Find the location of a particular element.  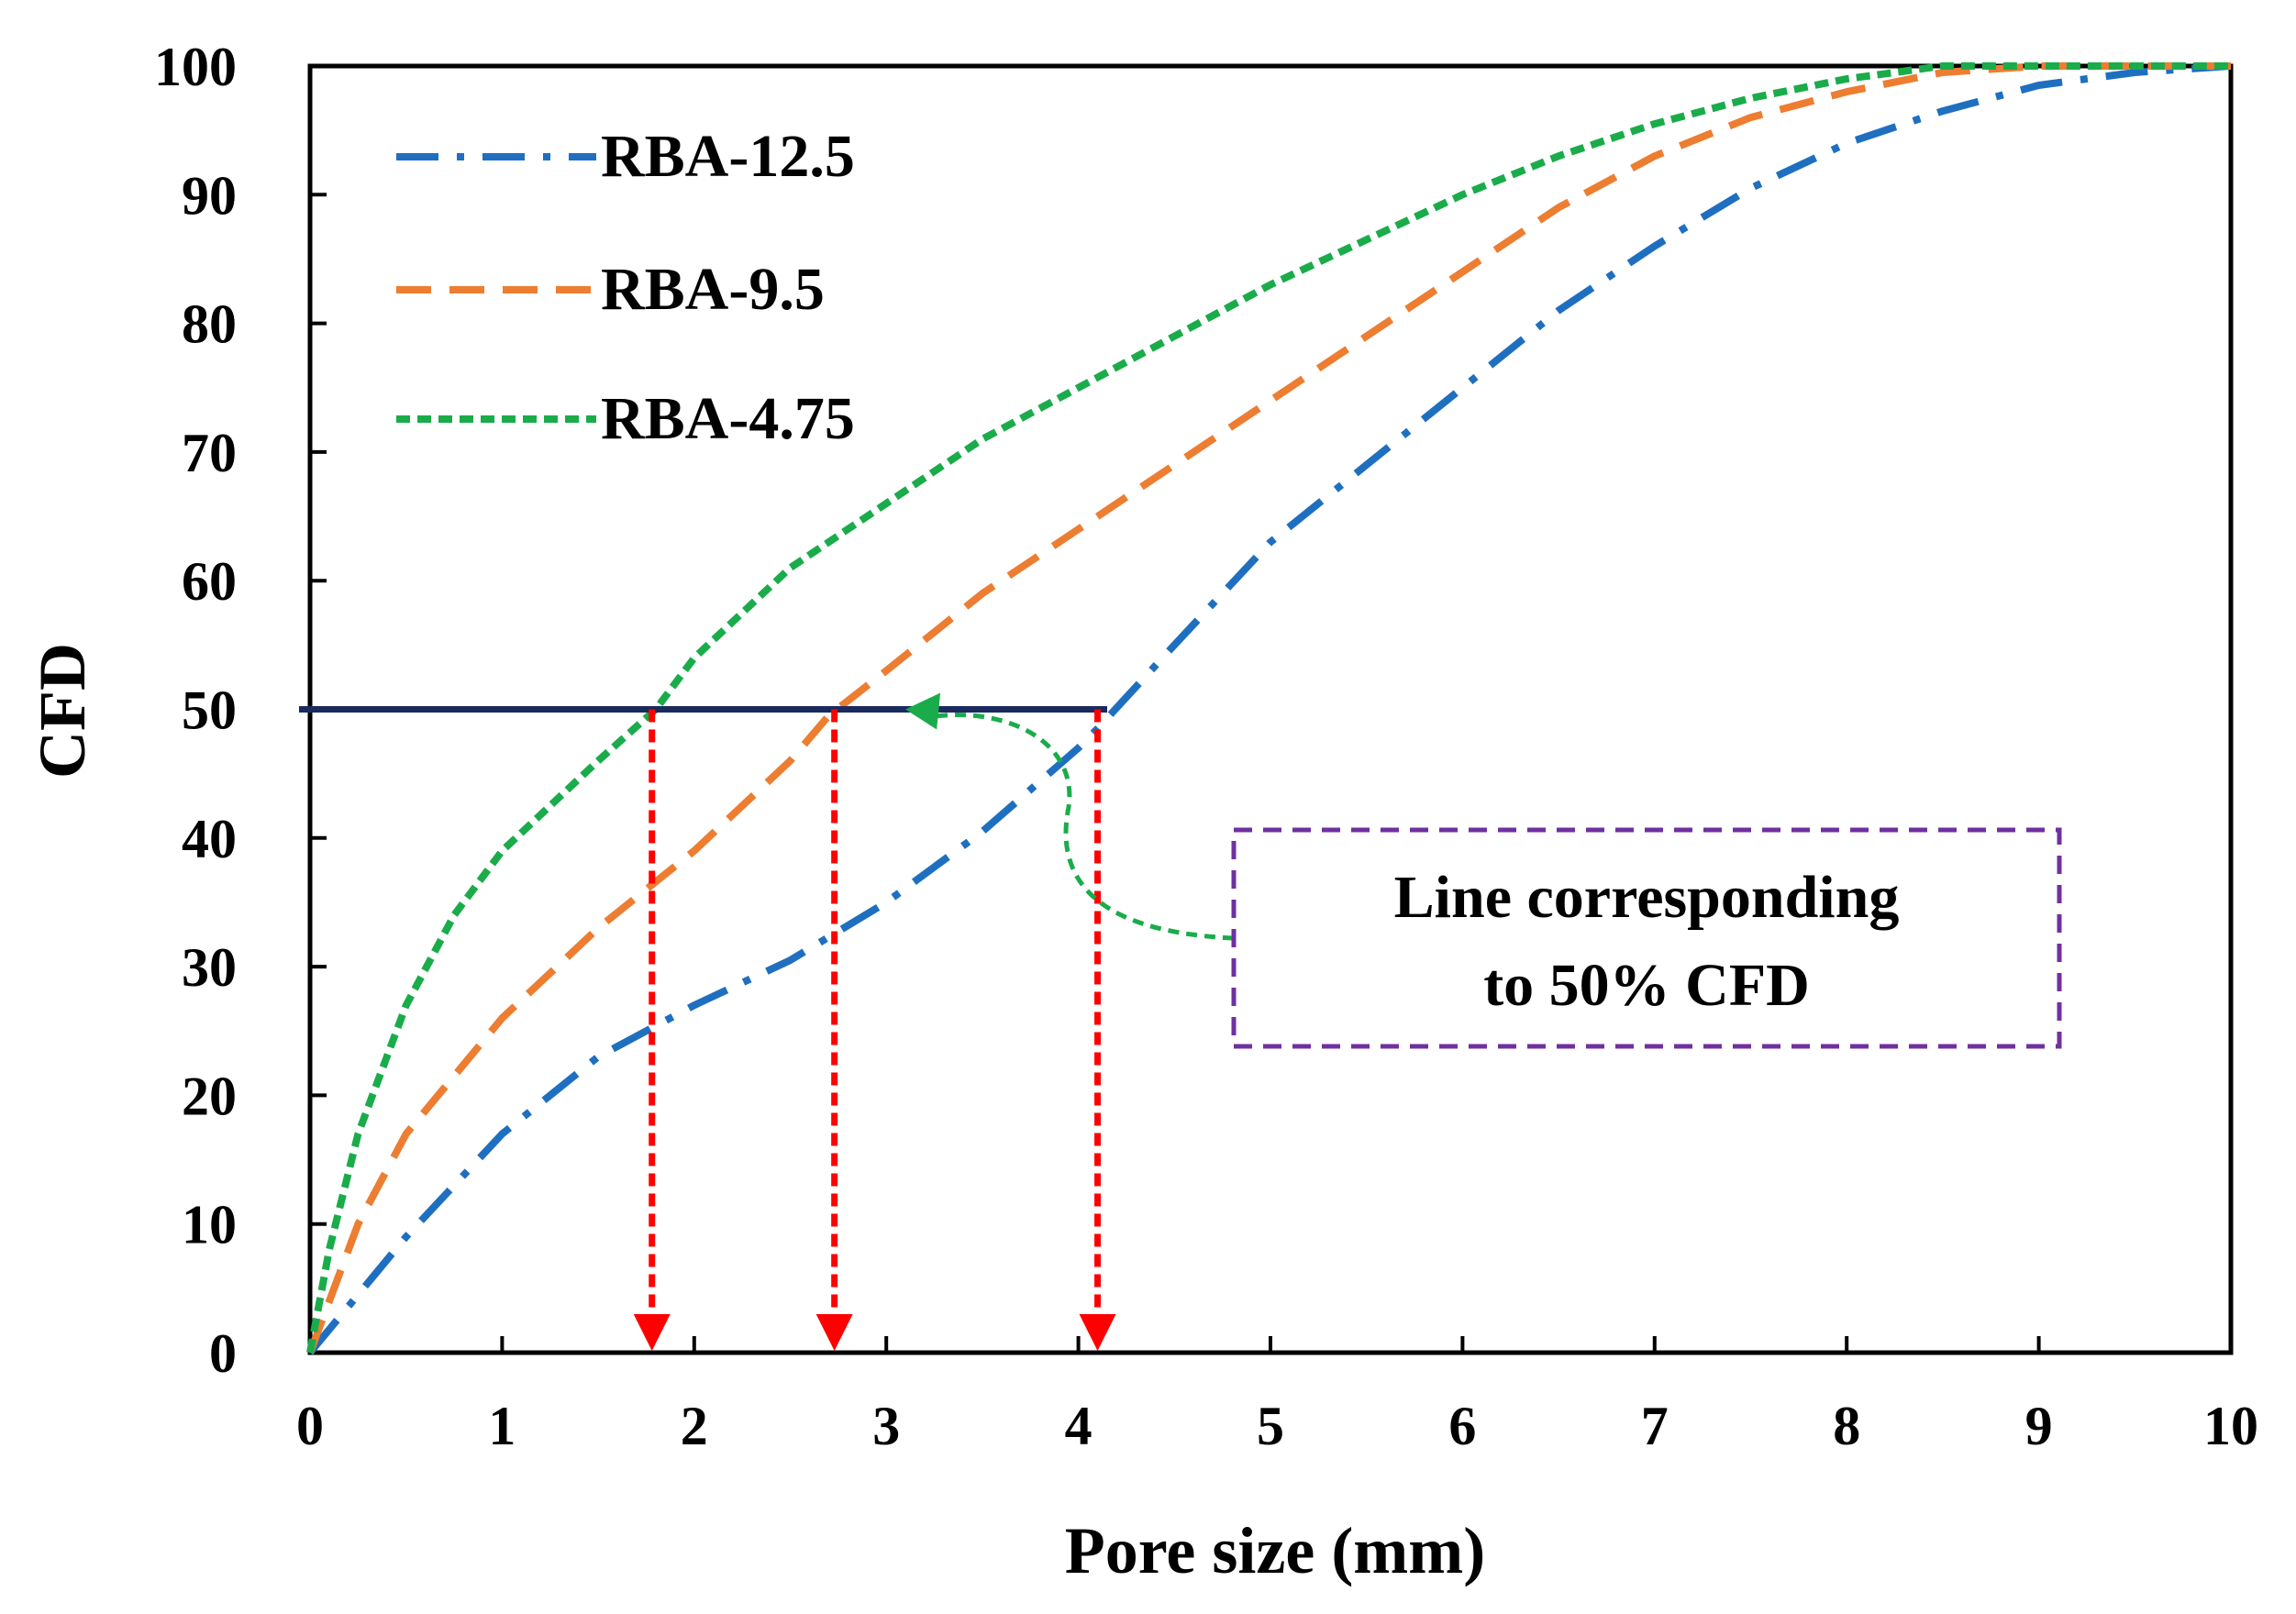

x-tick-label: 1 is located at coordinates (502, 1426).